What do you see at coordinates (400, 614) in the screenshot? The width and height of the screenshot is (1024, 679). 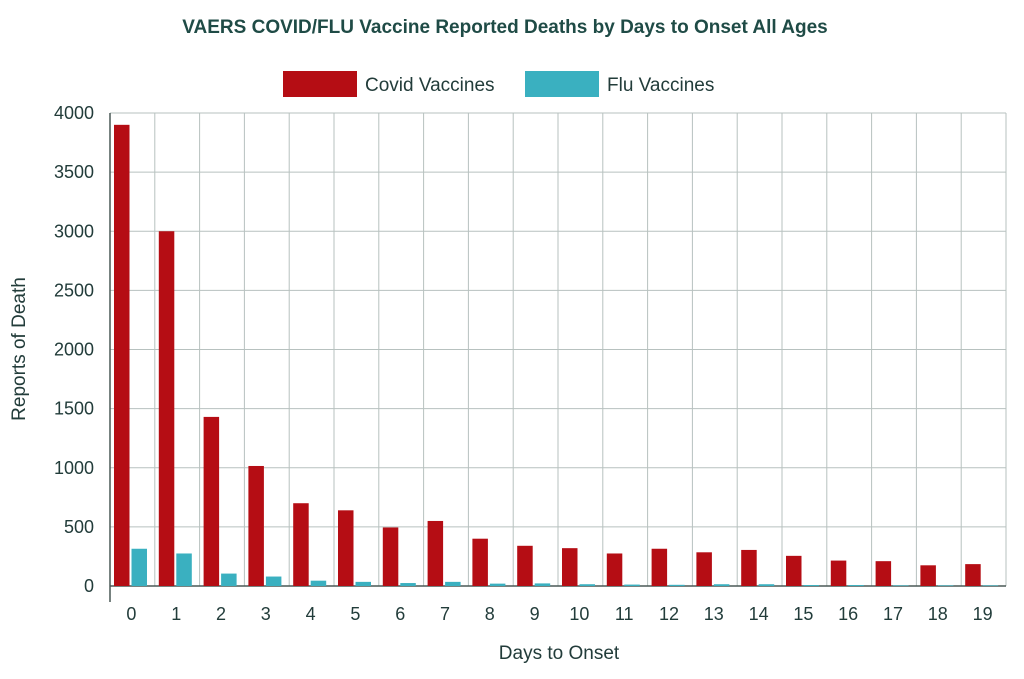 I see `x-tick-label: 6` at bounding box center [400, 614].